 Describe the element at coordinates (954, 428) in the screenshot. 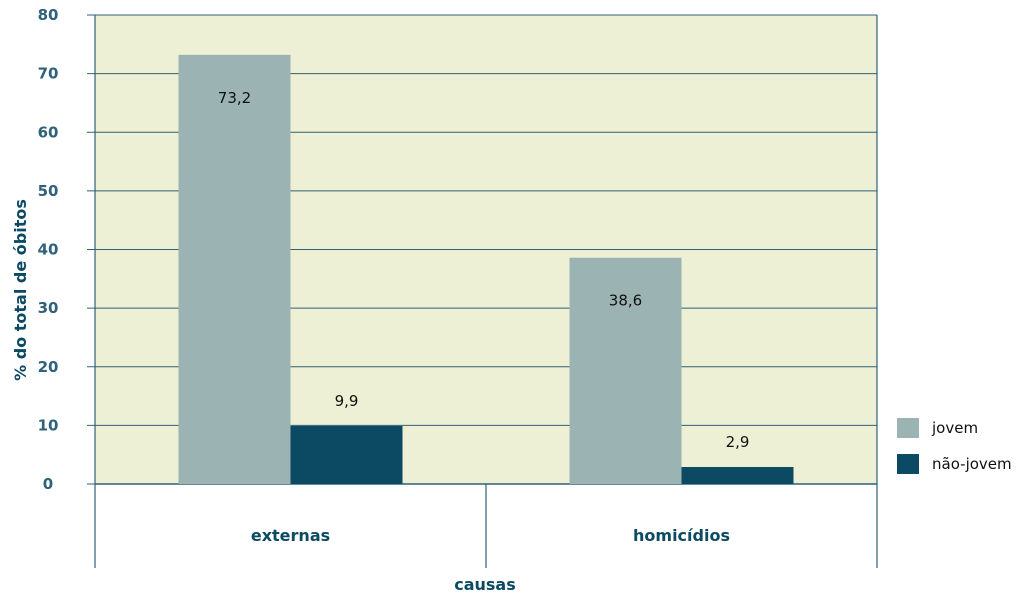

I see `legend-label: jovem` at that location.